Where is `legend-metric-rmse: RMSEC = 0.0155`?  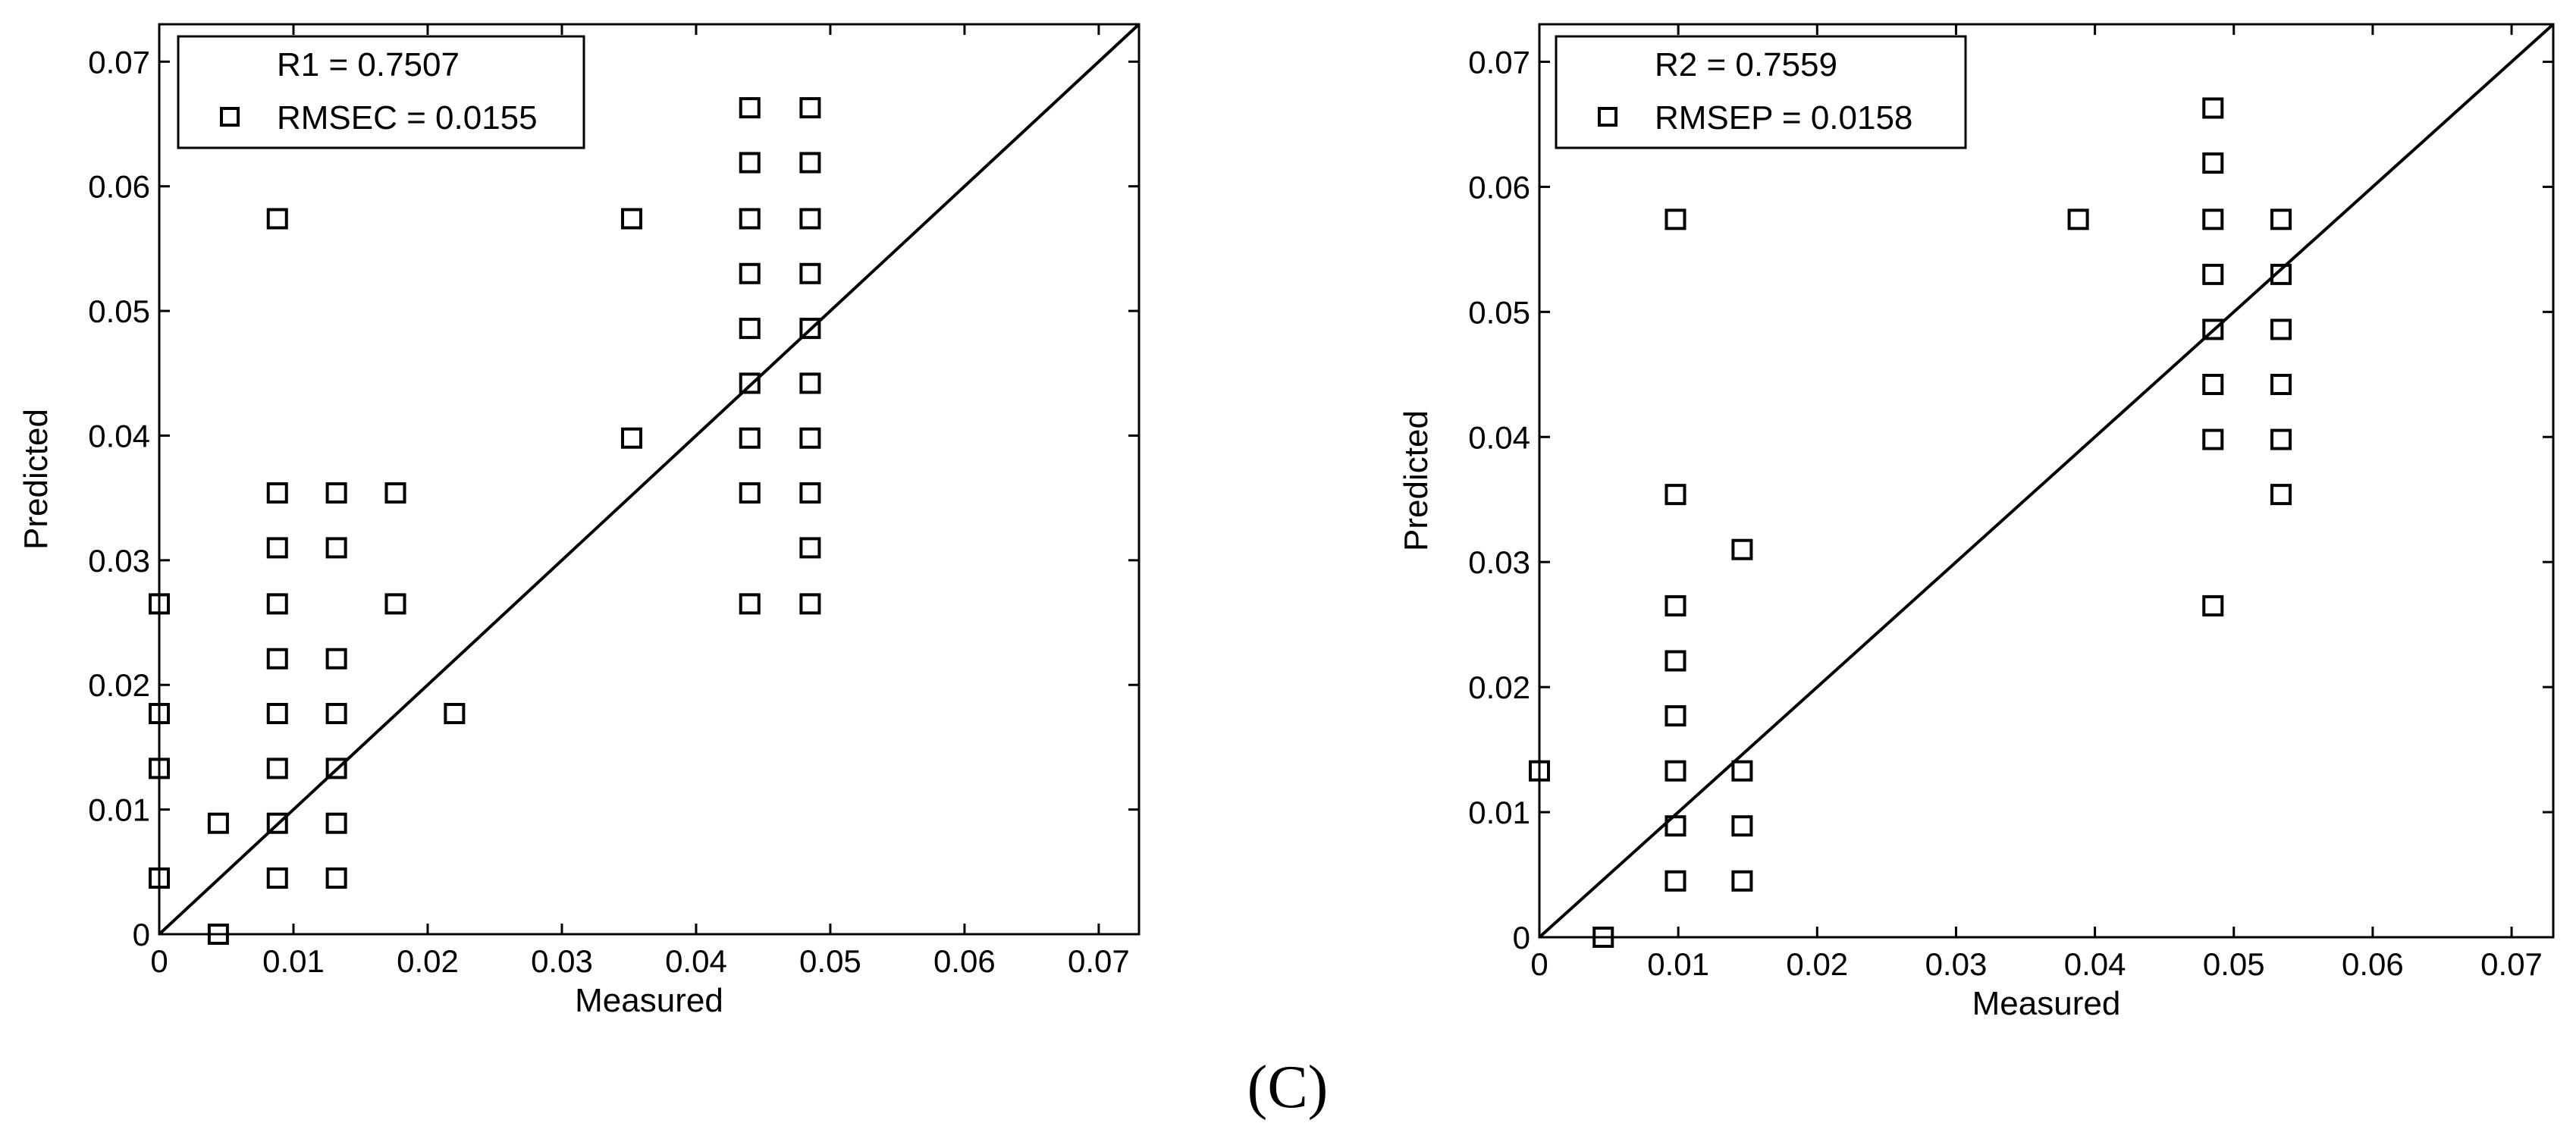 legend-metric-rmse: RMSEC = 0.0155 is located at coordinates (407, 117).